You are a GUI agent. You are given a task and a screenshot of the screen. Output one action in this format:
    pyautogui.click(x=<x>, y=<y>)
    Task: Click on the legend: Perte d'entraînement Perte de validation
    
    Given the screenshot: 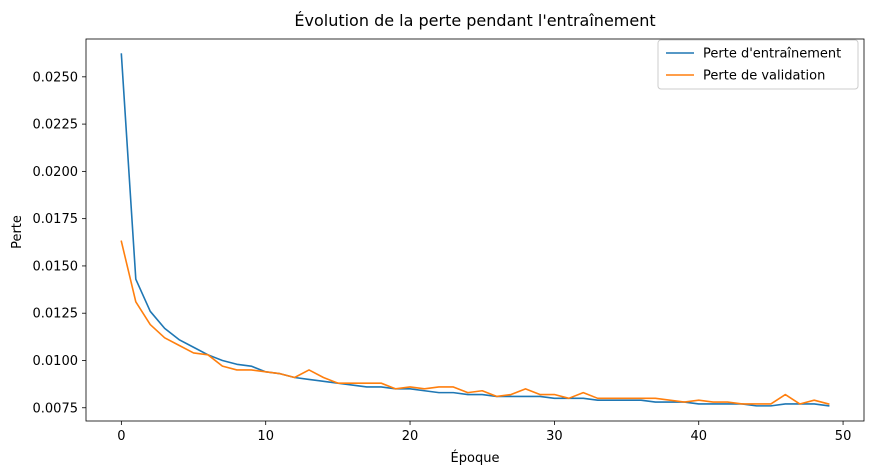 What is the action you would take?
    pyautogui.click(x=758, y=64)
    